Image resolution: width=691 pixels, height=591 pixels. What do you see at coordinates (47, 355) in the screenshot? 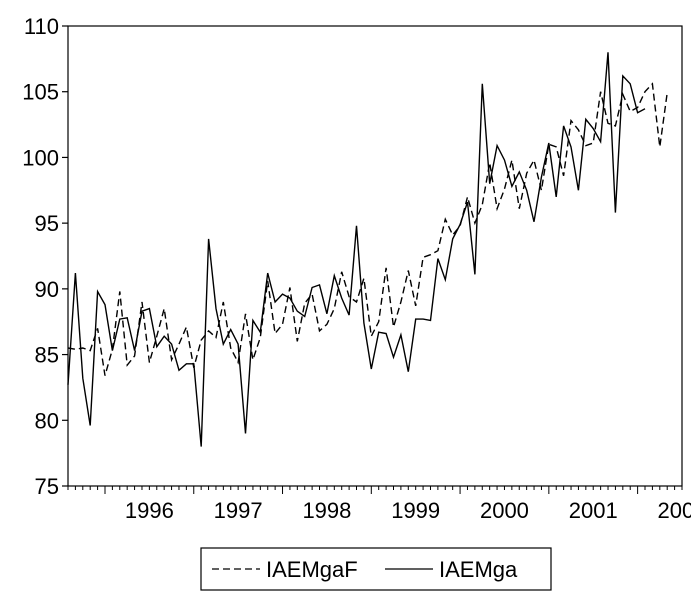
I see `y-tick-label-85: 85` at bounding box center [47, 355].